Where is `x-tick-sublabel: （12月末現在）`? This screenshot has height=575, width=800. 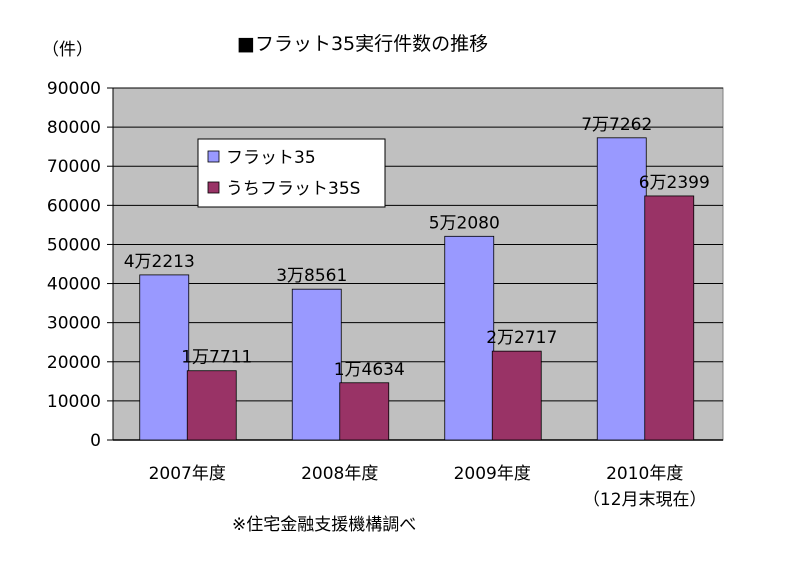 x-tick-sublabel: （12月末現在） is located at coordinates (645, 500).